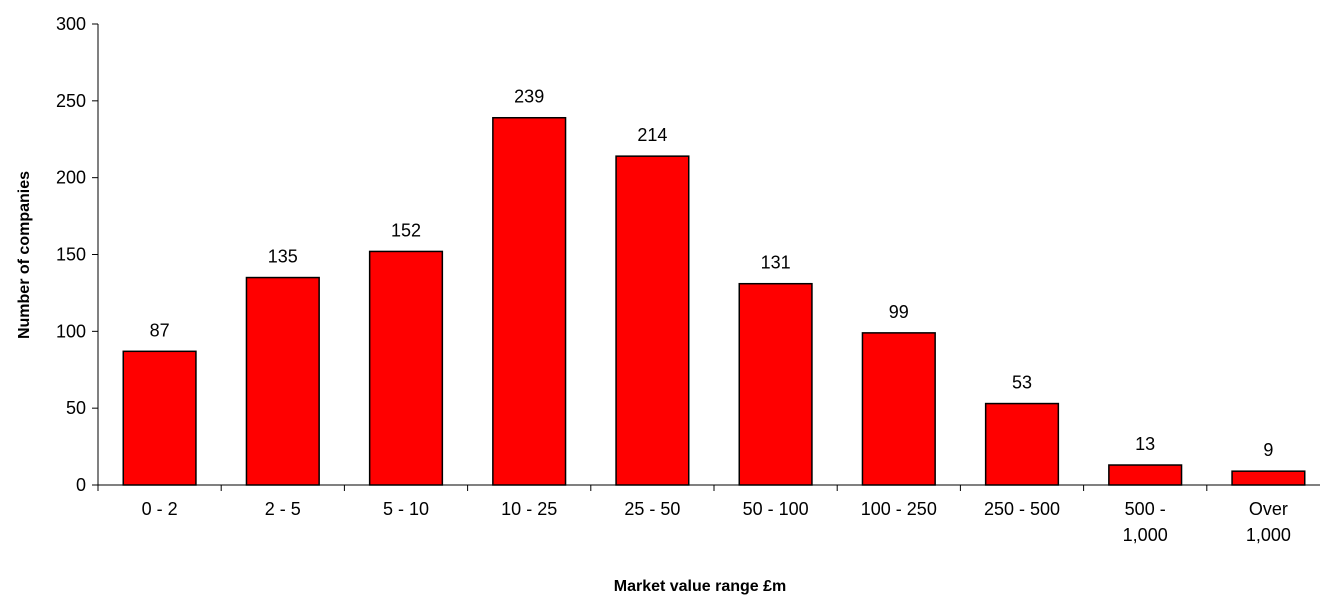 The width and height of the screenshot is (1320, 599). I want to click on x-category-label-line: 2 - 5, so click(283, 509).